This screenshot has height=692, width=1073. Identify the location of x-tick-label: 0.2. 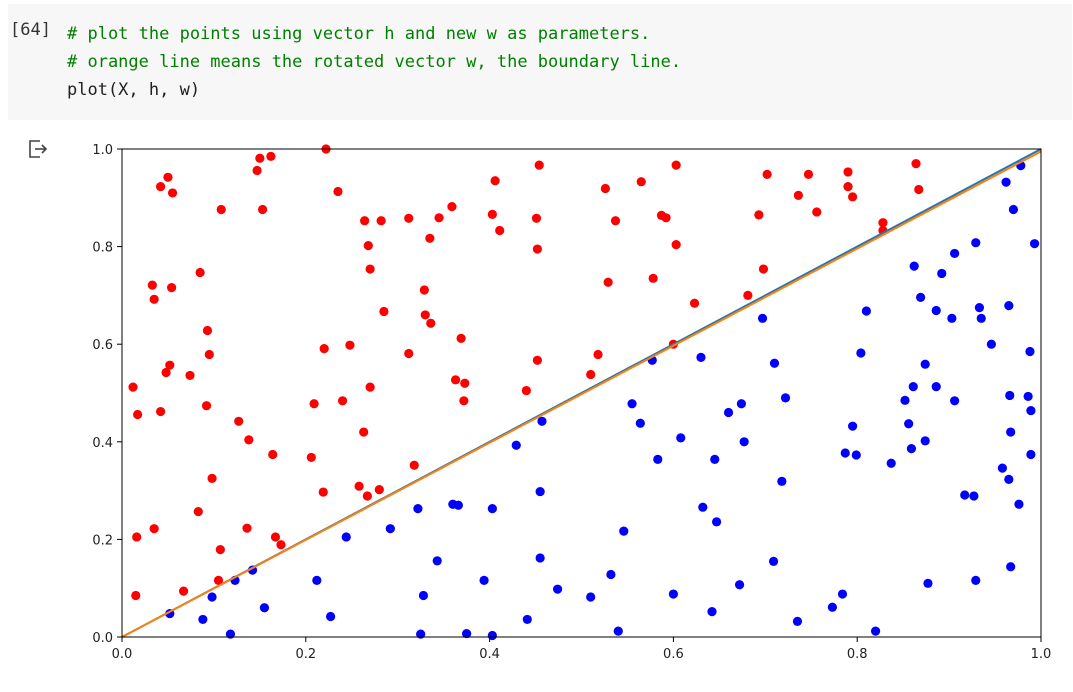
(305, 654).